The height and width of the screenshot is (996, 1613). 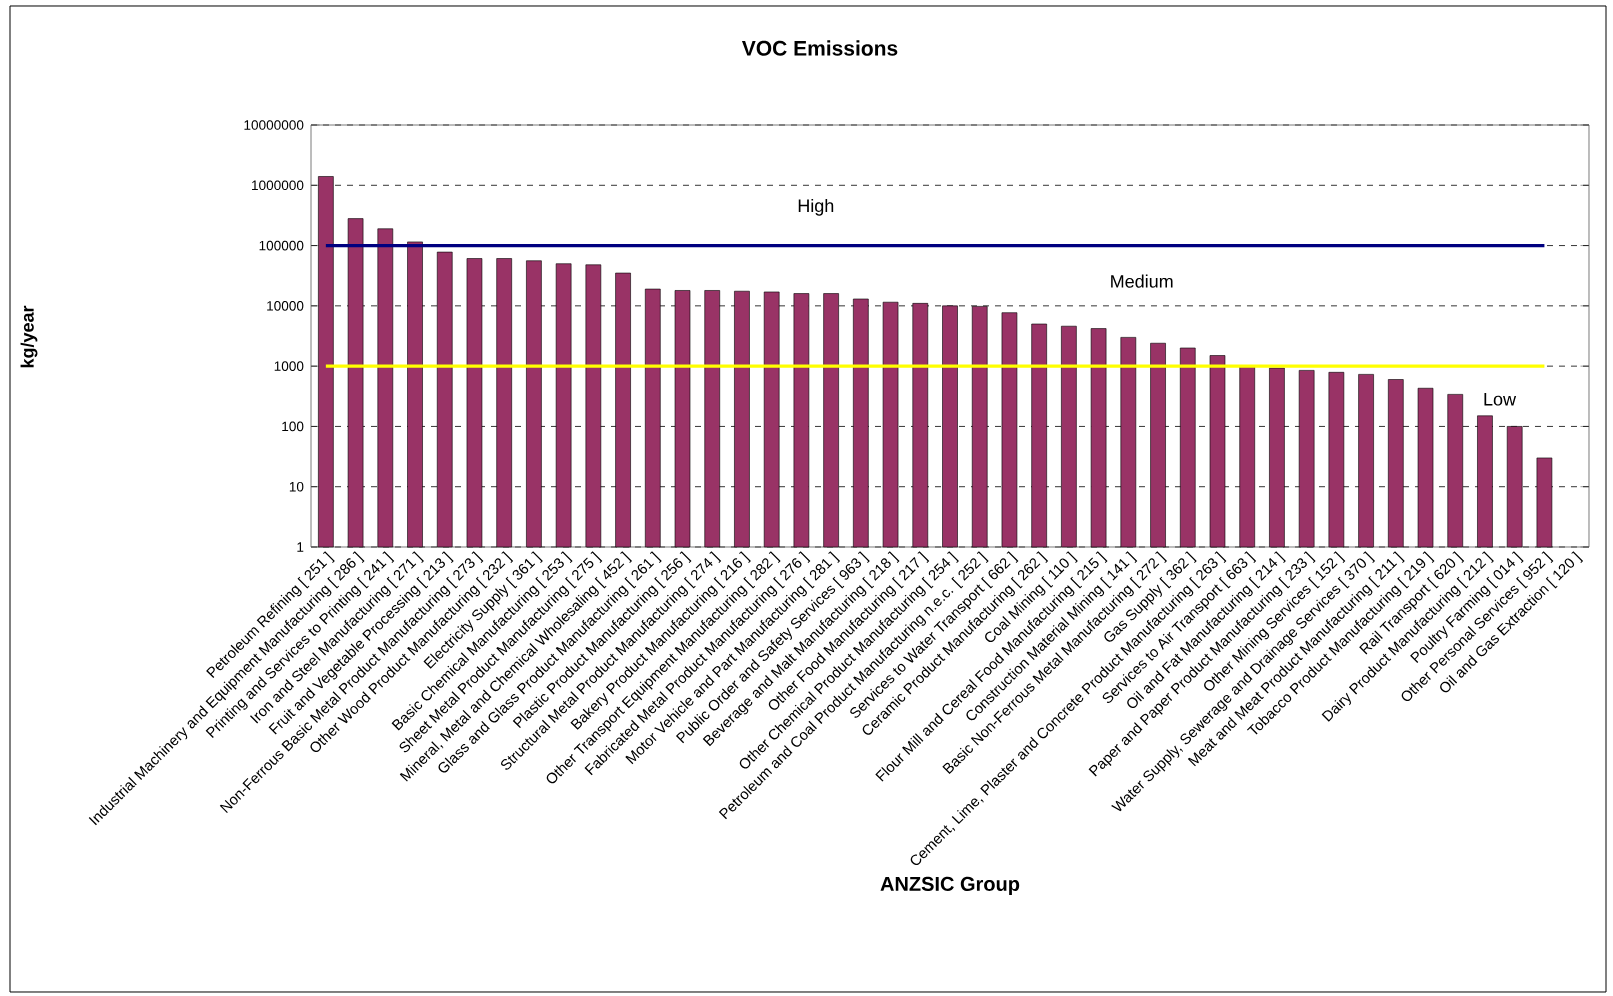 What do you see at coordinates (289, 366) in the screenshot?
I see `y-tick-label: 1000` at bounding box center [289, 366].